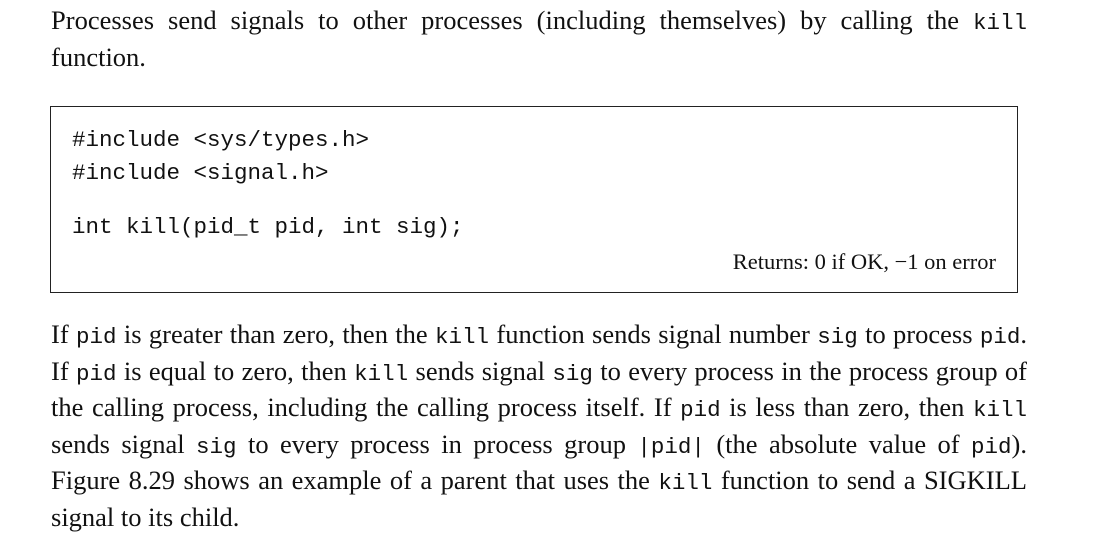 Image resolution: width=1098 pixels, height=546 pixels. What do you see at coordinates (671, 446) in the screenshot?
I see `inline-code: |pid|` at bounding box center [671, 446].